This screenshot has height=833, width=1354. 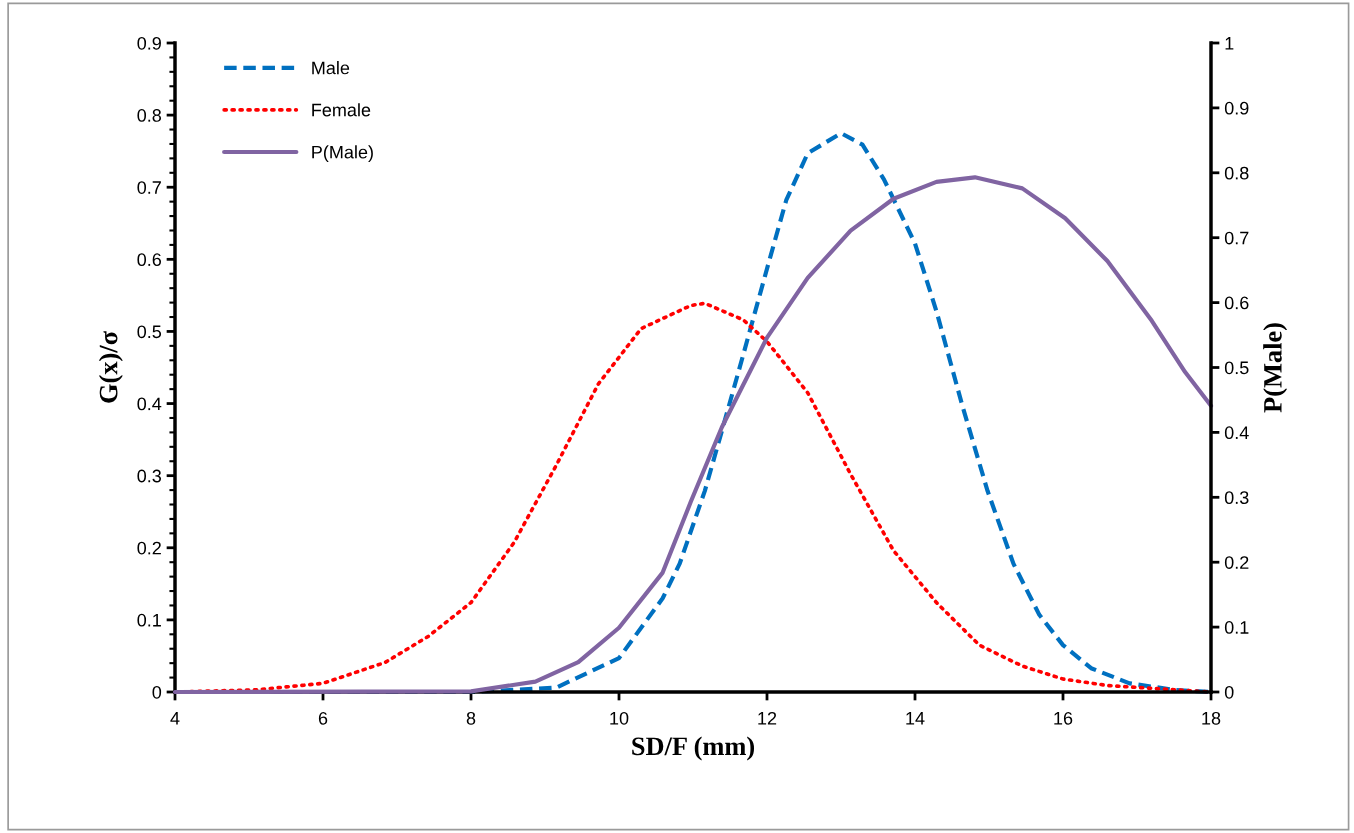 What do you see at coordinates (149, 476) in the screenshot?
I see `y-tick-label: 0.3` at bounding box center [149, 476].